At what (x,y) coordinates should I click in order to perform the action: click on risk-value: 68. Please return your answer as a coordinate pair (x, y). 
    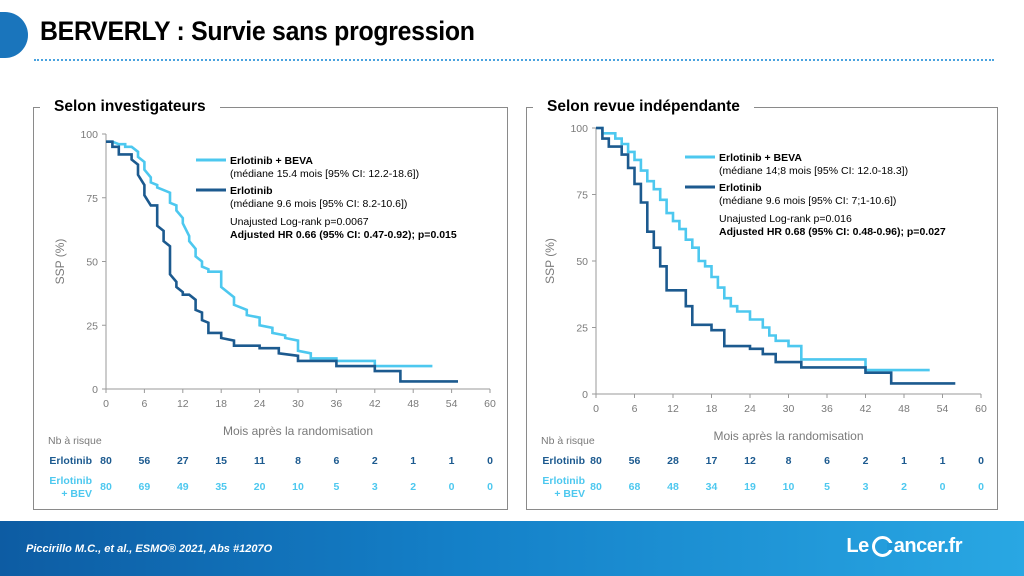
    Looking at the image, I should click on (635, 487).